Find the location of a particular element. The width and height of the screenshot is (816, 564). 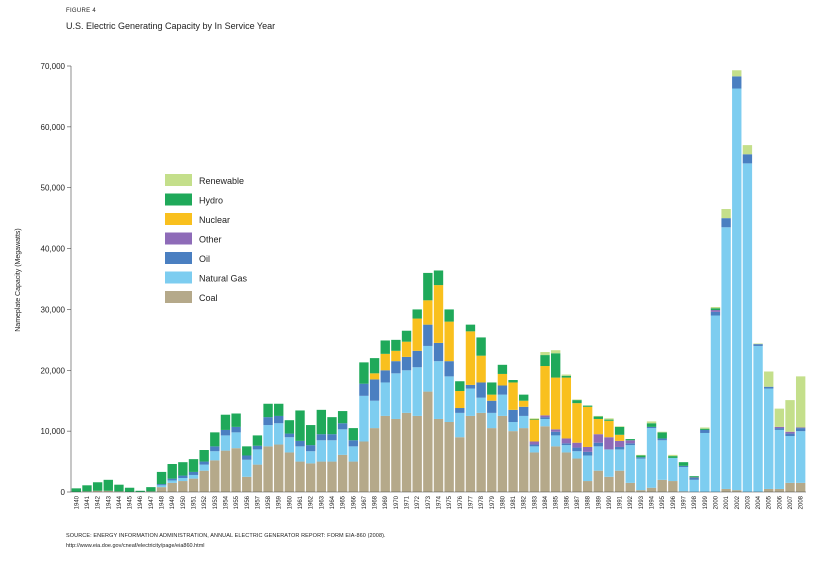

x-tick-label: 1951 is located at coordinates (195, 502).